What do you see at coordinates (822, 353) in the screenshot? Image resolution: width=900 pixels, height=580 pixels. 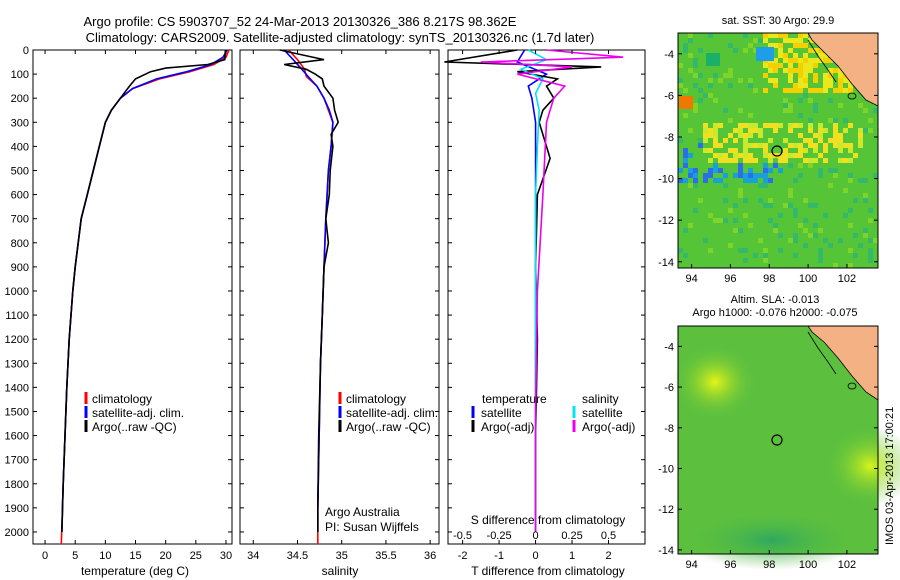 I see `coastline-islands` at bounding box center [822, 353].